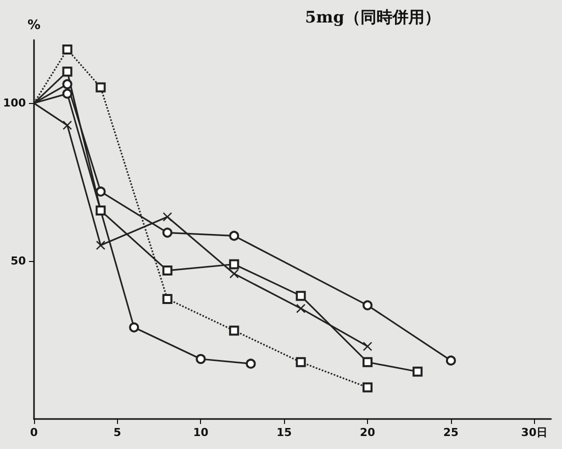  Describe the element at coordinates (201, 432) in the screenshot. I see `x-tick-label: 10` at that location.